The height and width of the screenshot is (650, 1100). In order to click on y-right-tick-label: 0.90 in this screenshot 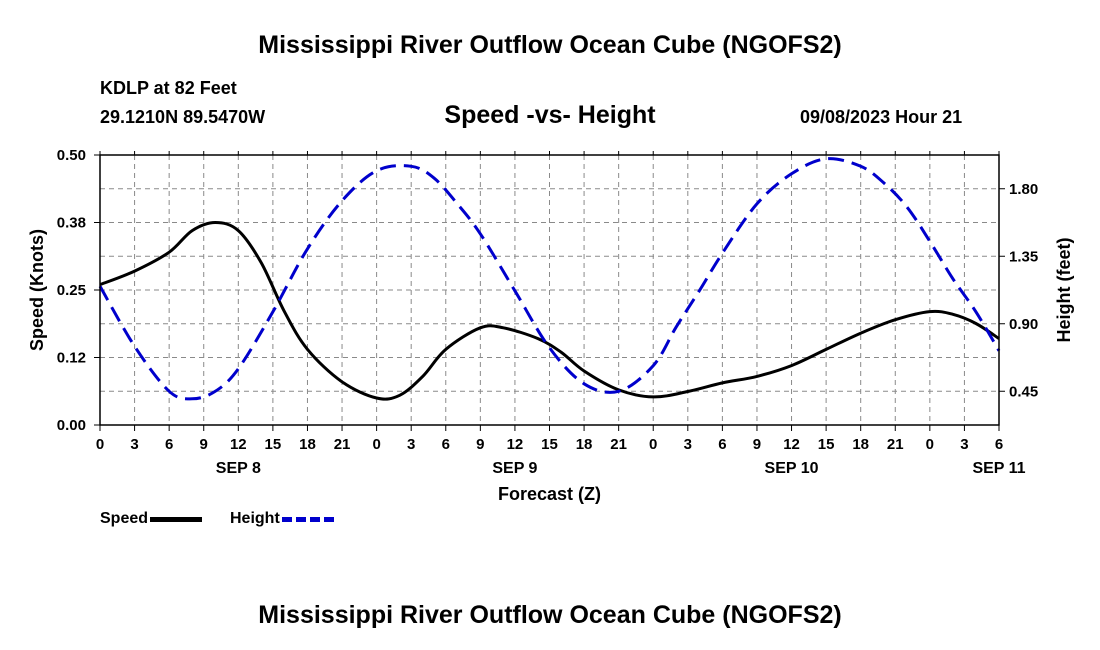, I will do `click(1023, 324)`.